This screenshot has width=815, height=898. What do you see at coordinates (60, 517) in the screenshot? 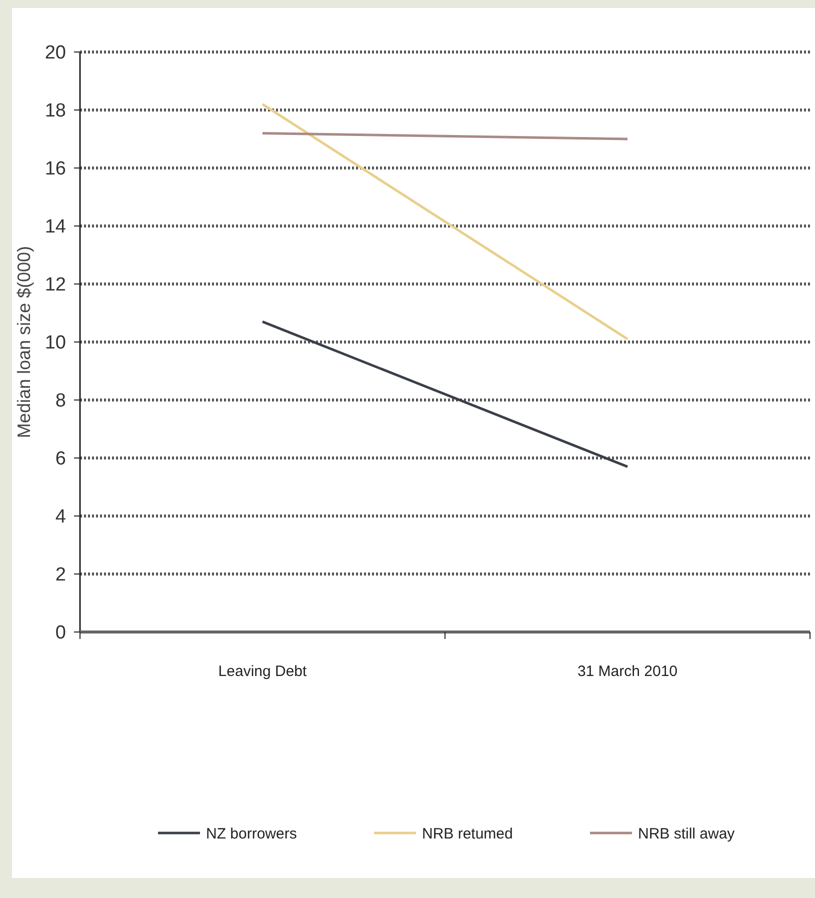
I see `y-tick-label: 4` at bounding box center [60, 517].